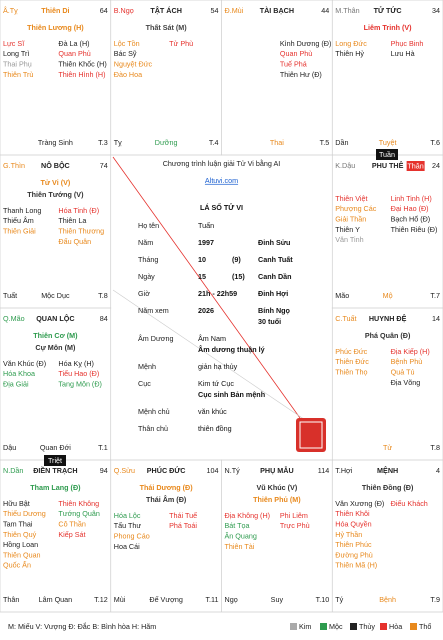  I want to click on info-sub: Cục sinh Bản mệnh, so click(231, 394).